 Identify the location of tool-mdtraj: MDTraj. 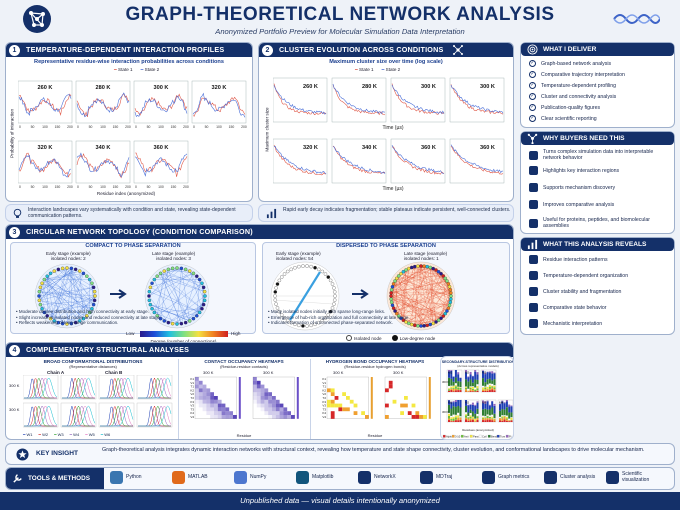
(448, 477).